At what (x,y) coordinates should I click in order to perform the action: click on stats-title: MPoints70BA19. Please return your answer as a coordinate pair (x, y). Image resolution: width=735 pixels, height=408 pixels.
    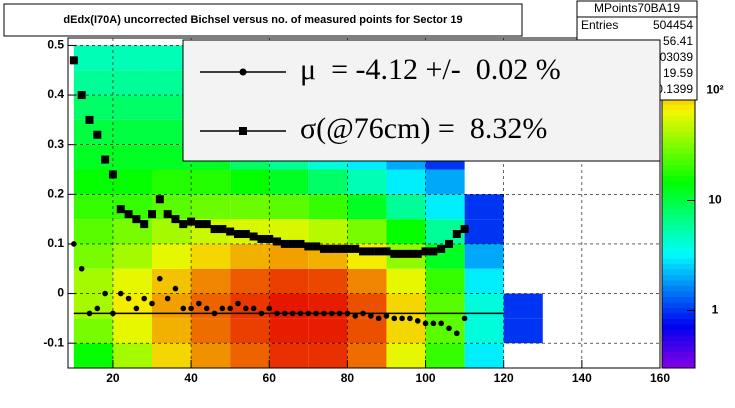
    Looking at the image, I should click on (637, 8).